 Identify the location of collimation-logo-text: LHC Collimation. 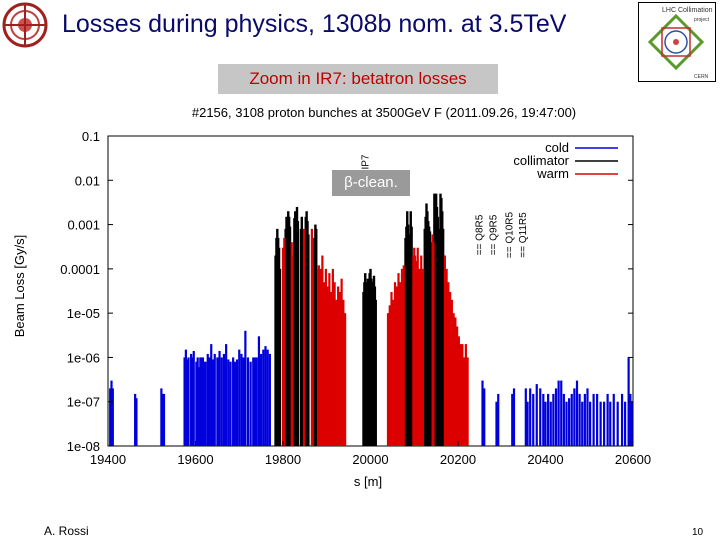
(687, 10).